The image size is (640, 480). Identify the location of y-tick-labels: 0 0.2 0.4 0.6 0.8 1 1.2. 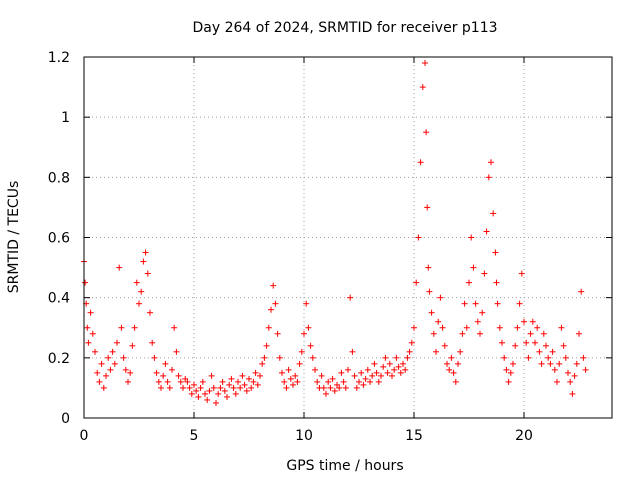
(59, 238).